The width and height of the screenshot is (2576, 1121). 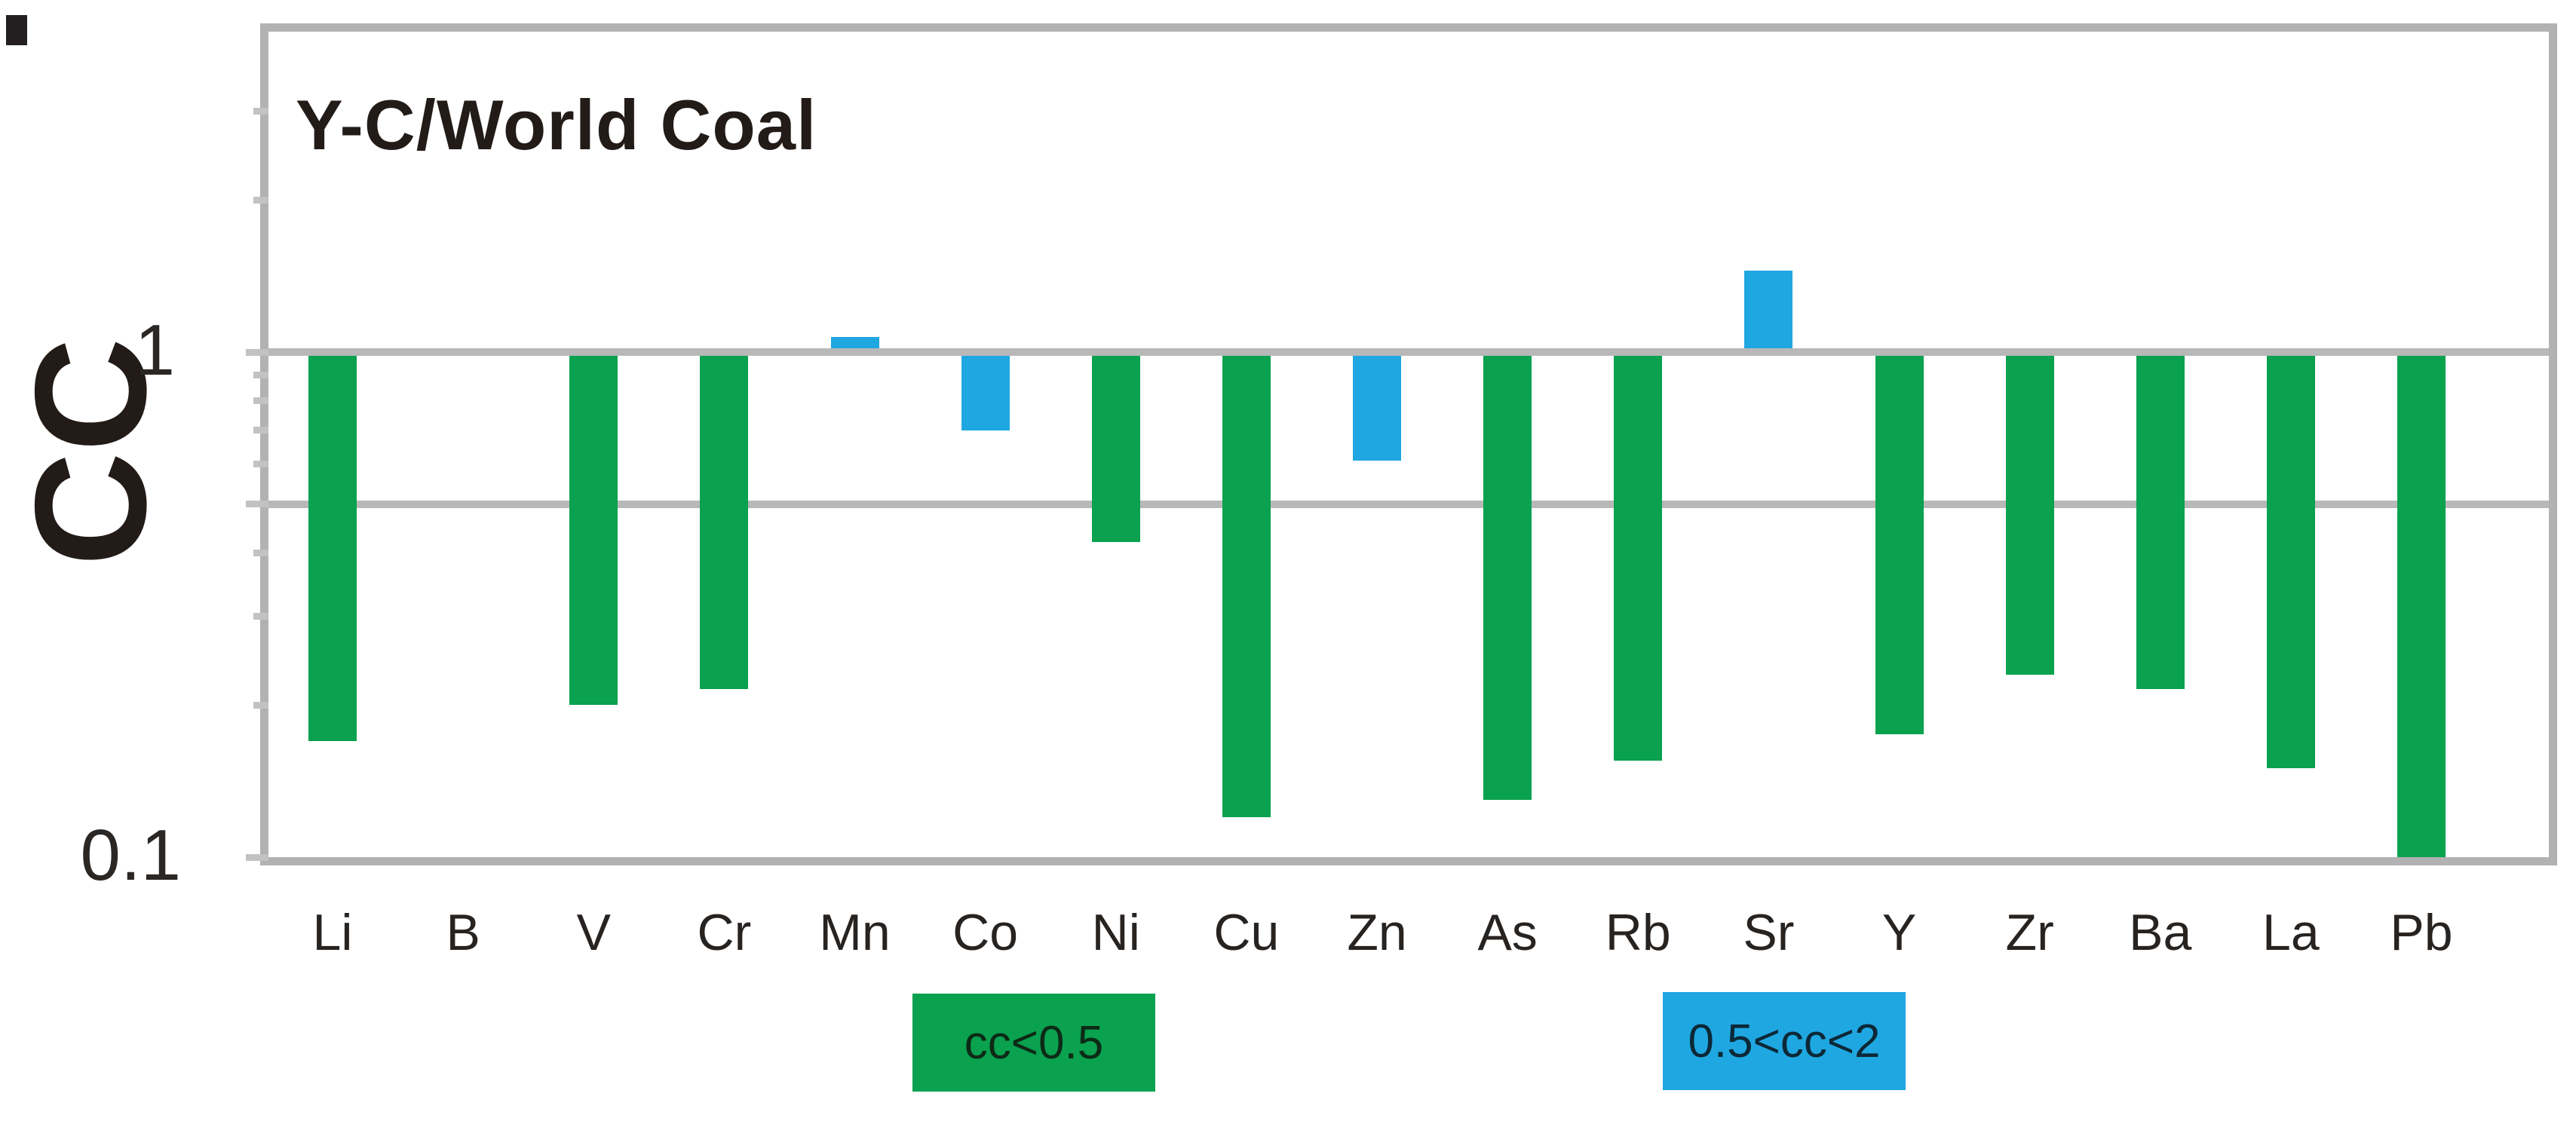 What do you see at coordinates (1408, 504) in the screenshot?
I see `gridline-0.5` at bounding box center [1408, 504].